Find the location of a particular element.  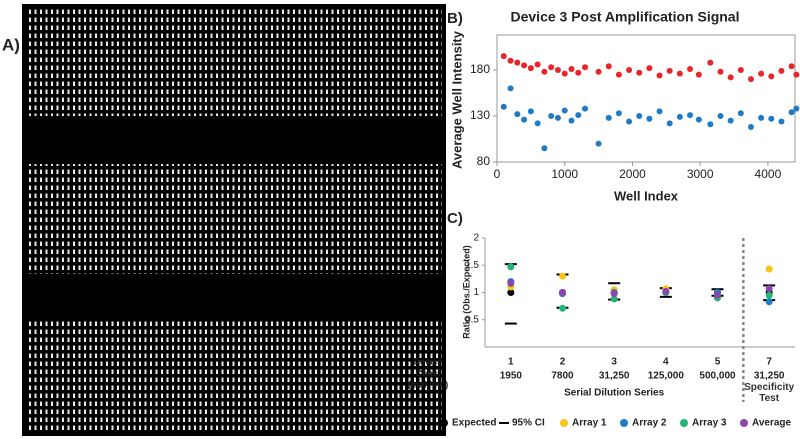

x-tick-label: 4000 is located at coordinates (768, 174).